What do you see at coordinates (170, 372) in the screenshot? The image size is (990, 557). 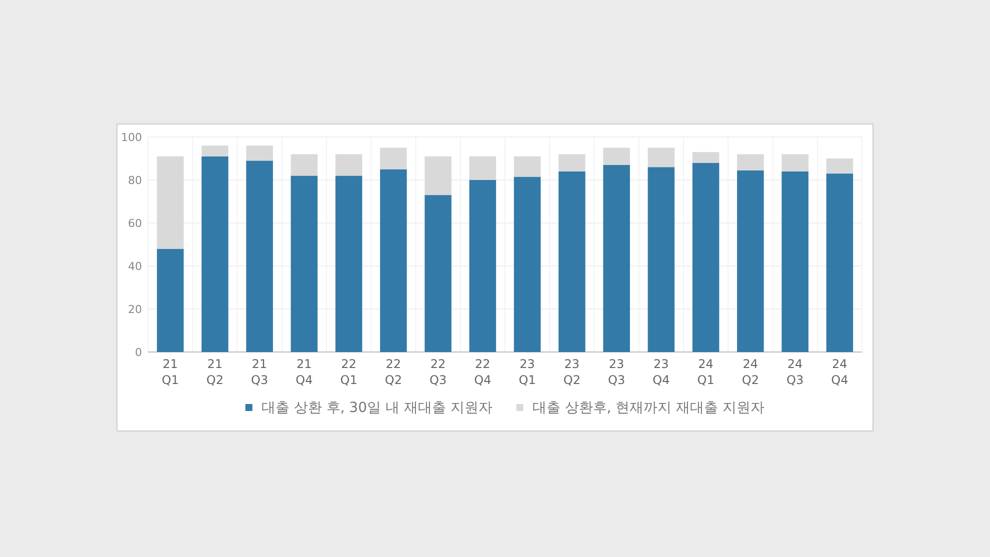 I see `x-tick-label: 21 Q1` at bounding box center [170, 372].